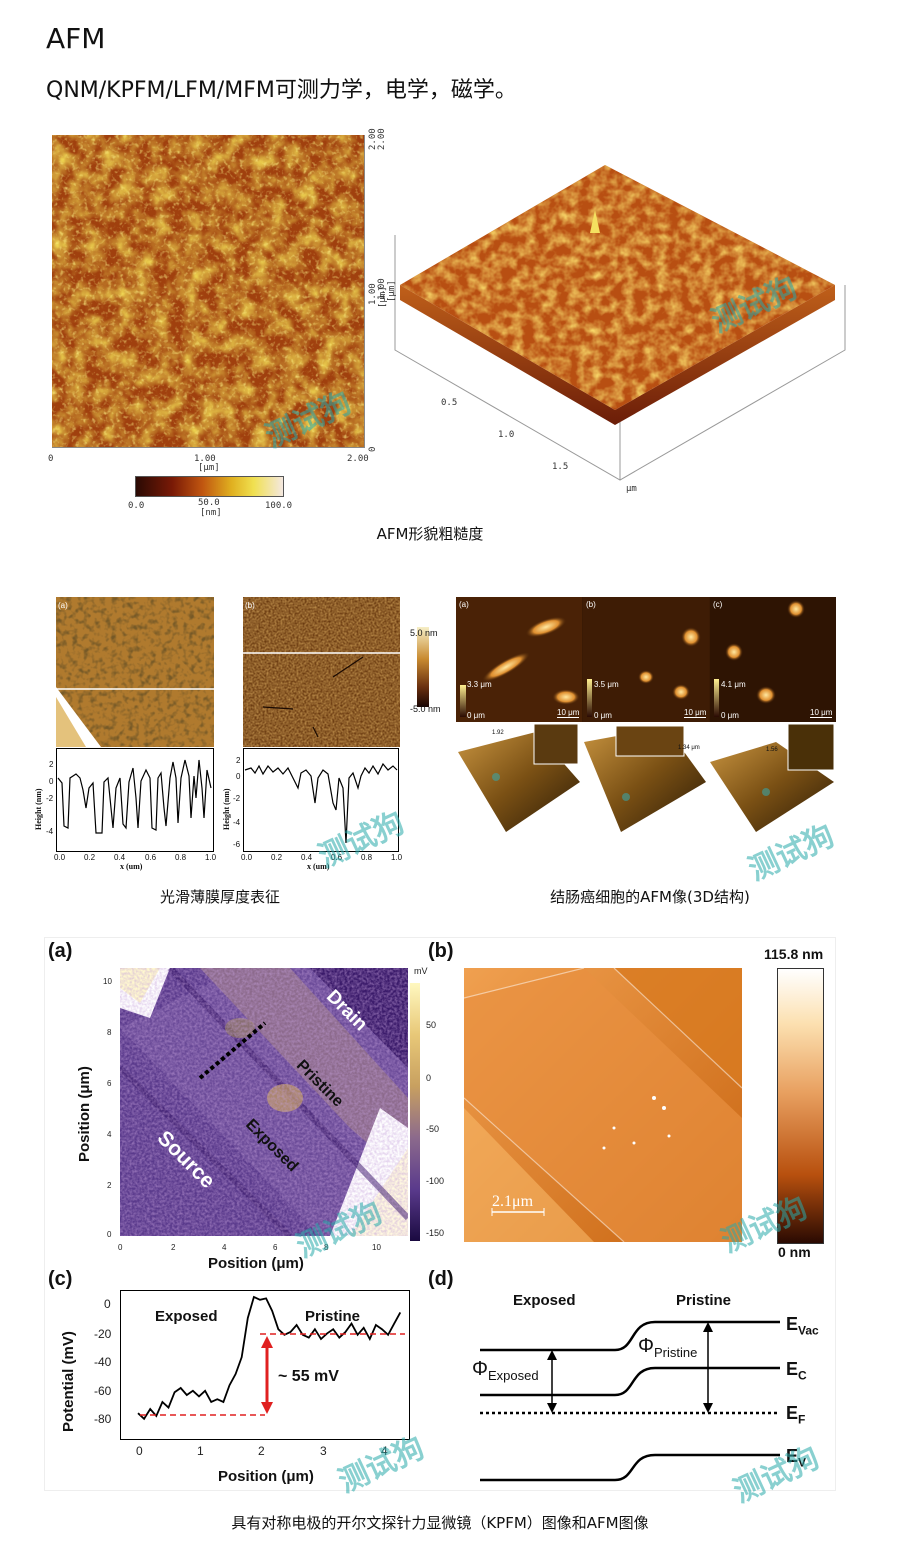 This screenshot has height=1560, width=900. I want to click on cell-height-max: 3.3 μm, so click(479, 684).